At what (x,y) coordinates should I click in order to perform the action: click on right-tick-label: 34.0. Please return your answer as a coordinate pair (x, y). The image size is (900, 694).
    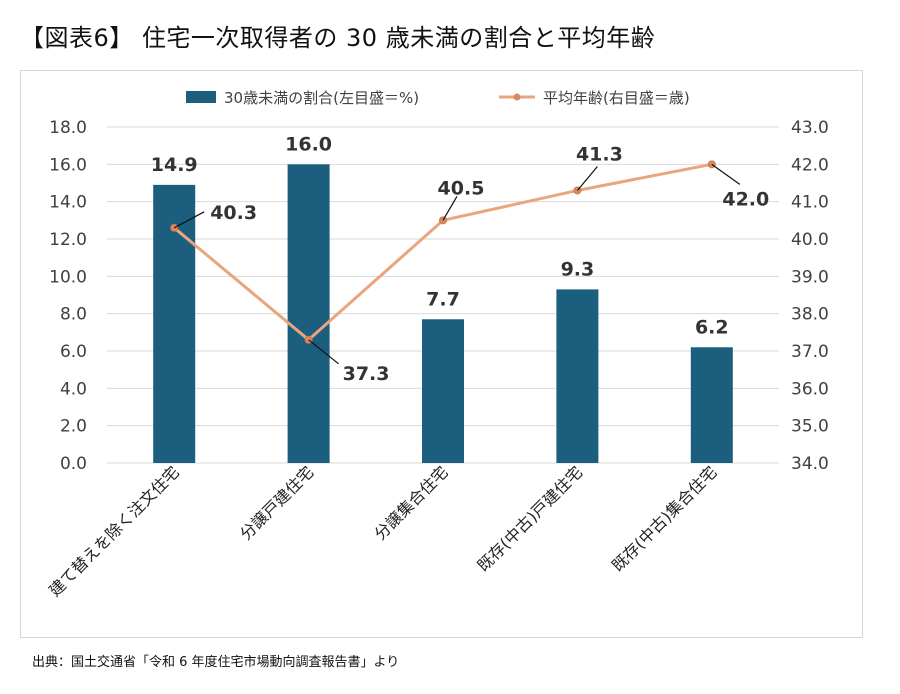
    Looking at the image, I should click on (810, 464).